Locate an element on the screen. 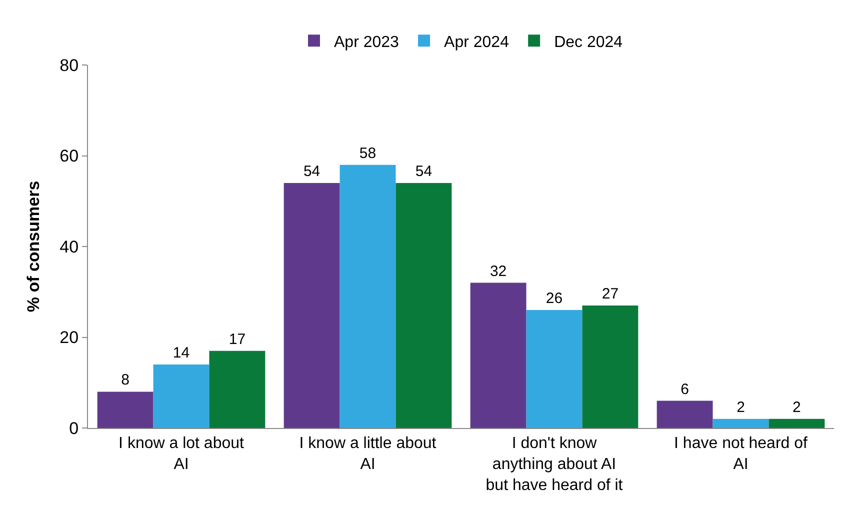 The image size is (844, 513). legend-label: Dec 2024 is located at coordinates (588, 42).